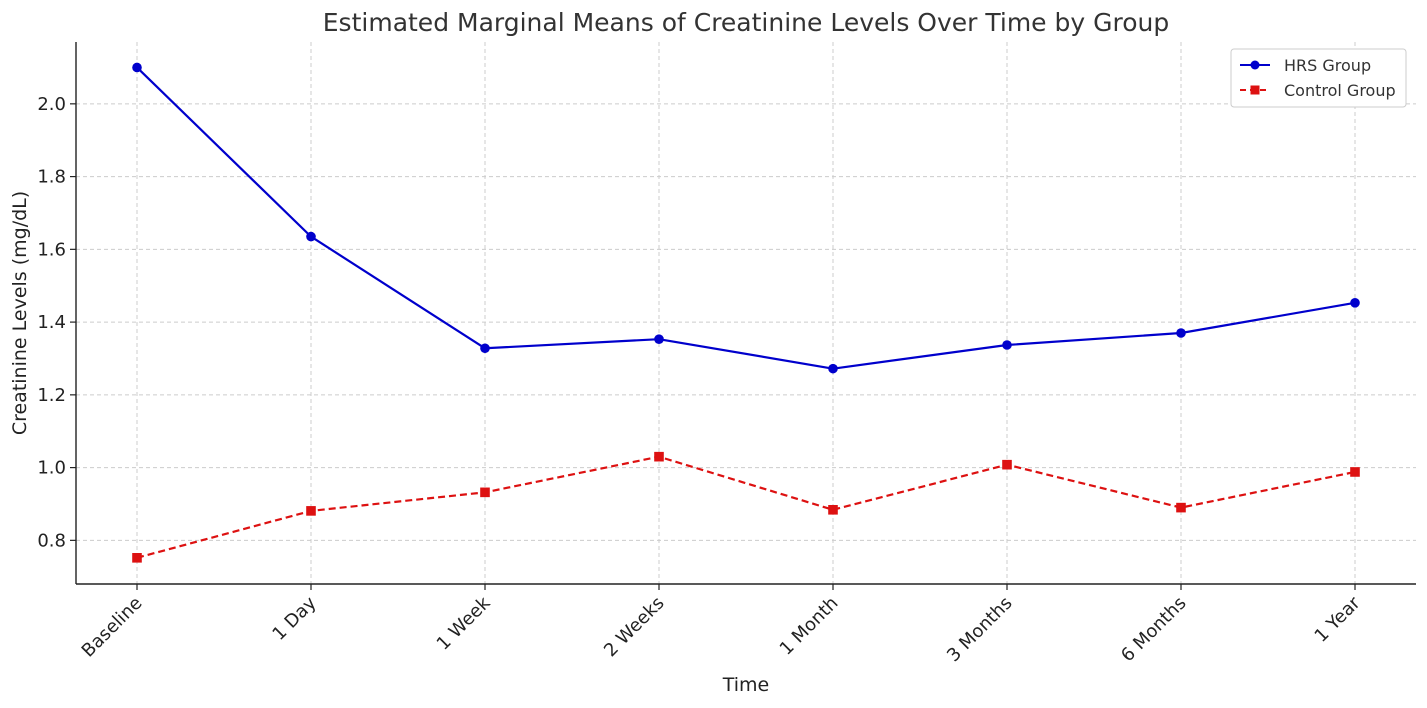 The image size is (1427, 708). What do you see at coordinates (112, 627) in the screenshot?
I see `x-tick-label: Baseline` at bounding box center [112, 627].